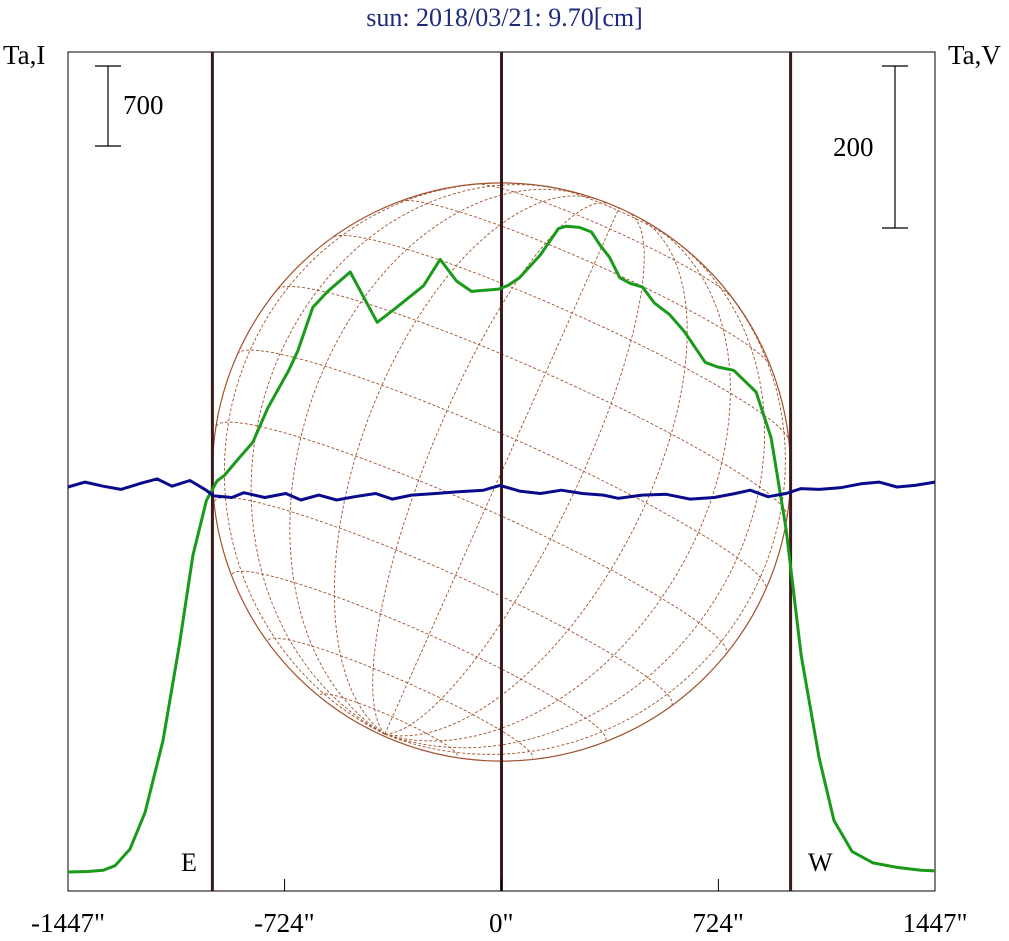  What do you see at coordinates (853, 147) in the screenshot?
I see `scale-bar-V-label: 200` at bounding box center [853, 147].